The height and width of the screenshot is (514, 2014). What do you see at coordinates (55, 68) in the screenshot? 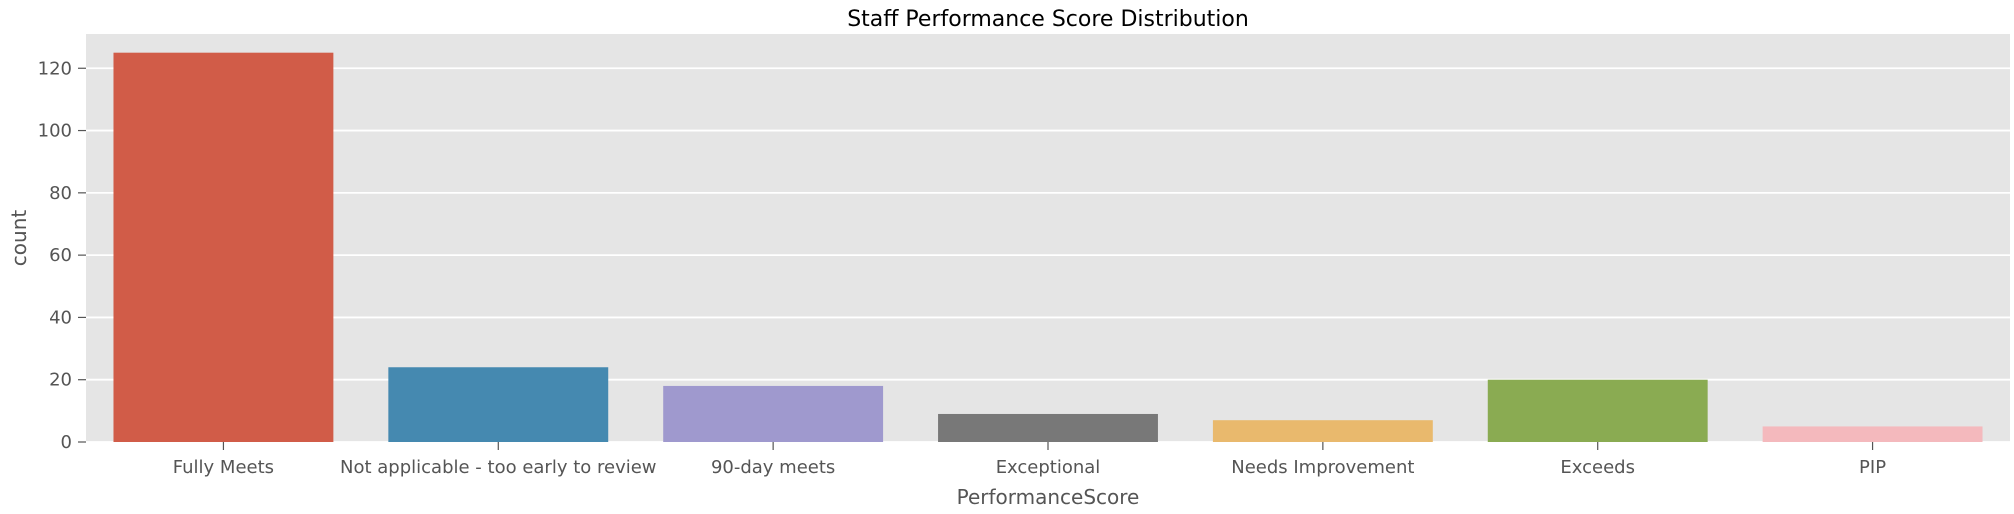
I see `y-tick-label: 120` at bounding box center [55, 68].